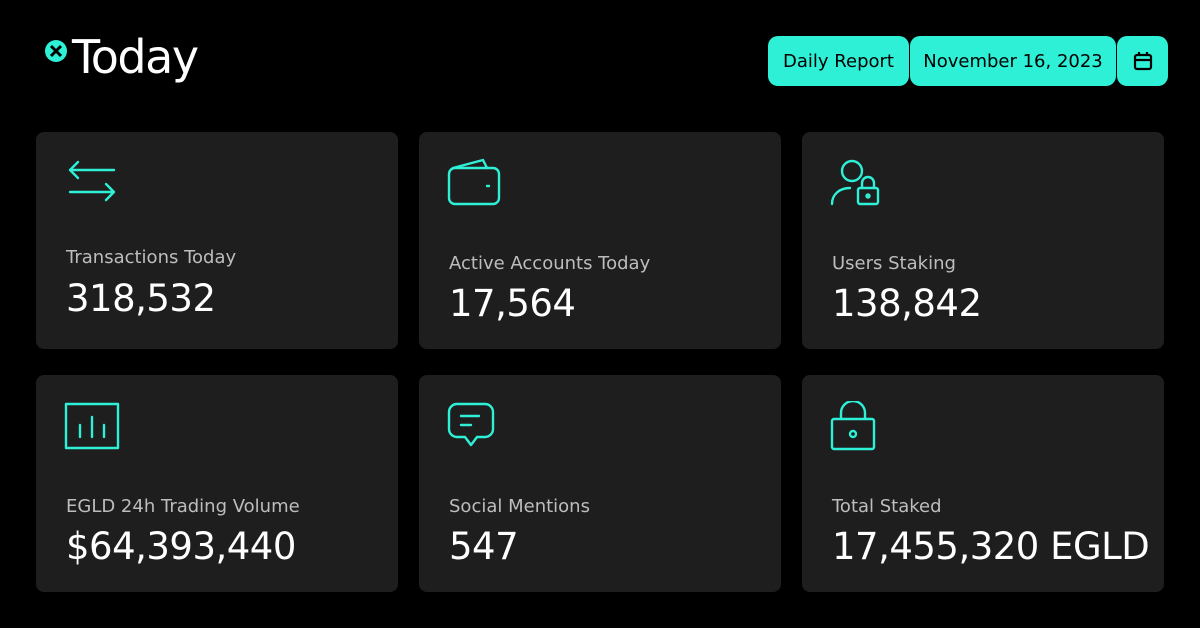 The width and height of the screenshot is (1200, 628). I want to click on card-value: 17,455,320 EGLD, so click(991, 546).